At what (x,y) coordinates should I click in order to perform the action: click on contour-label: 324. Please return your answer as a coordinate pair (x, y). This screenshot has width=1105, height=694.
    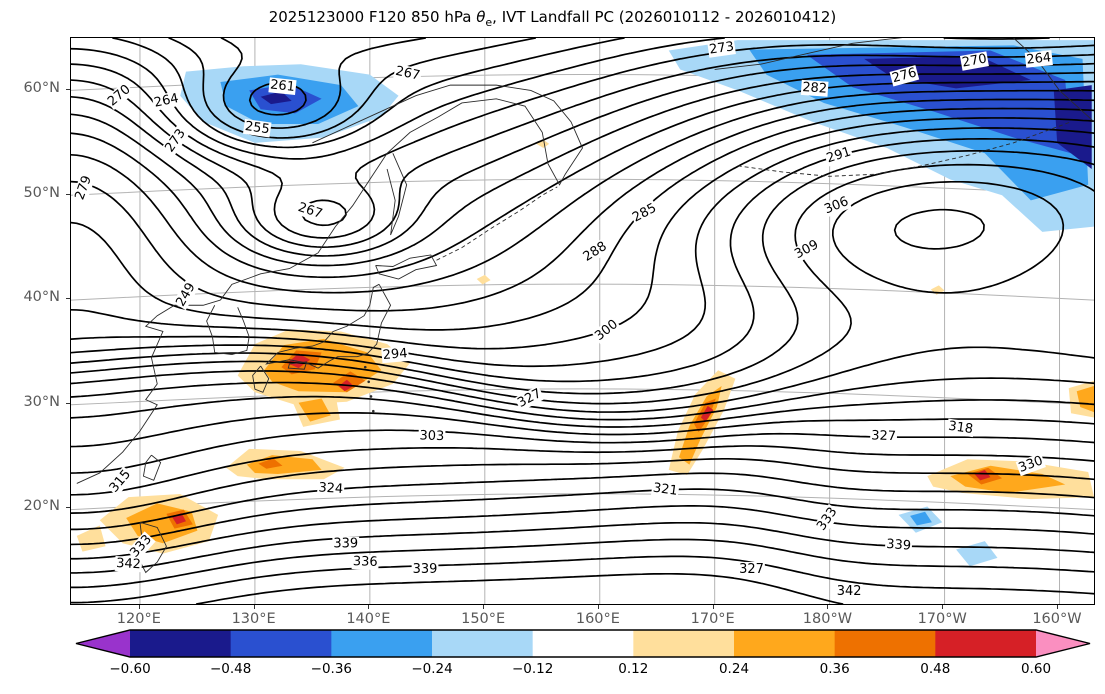
    Looking at the image, I should click on (330, 489).